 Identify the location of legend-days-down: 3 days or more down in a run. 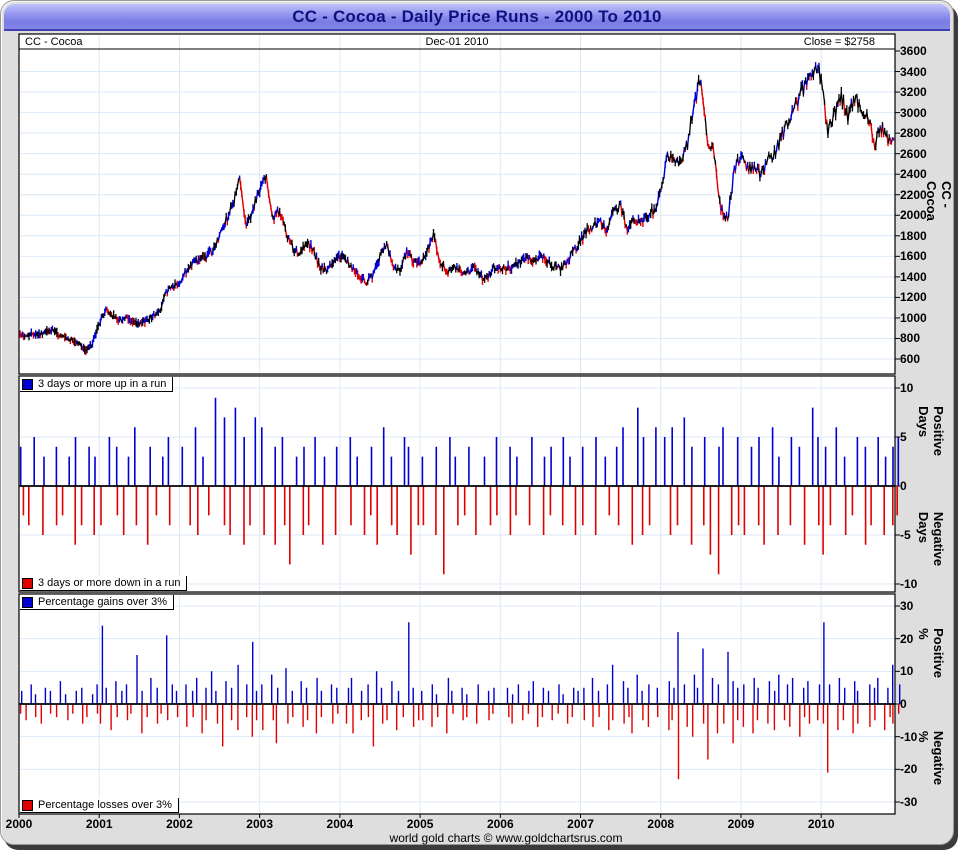
(104, 583).